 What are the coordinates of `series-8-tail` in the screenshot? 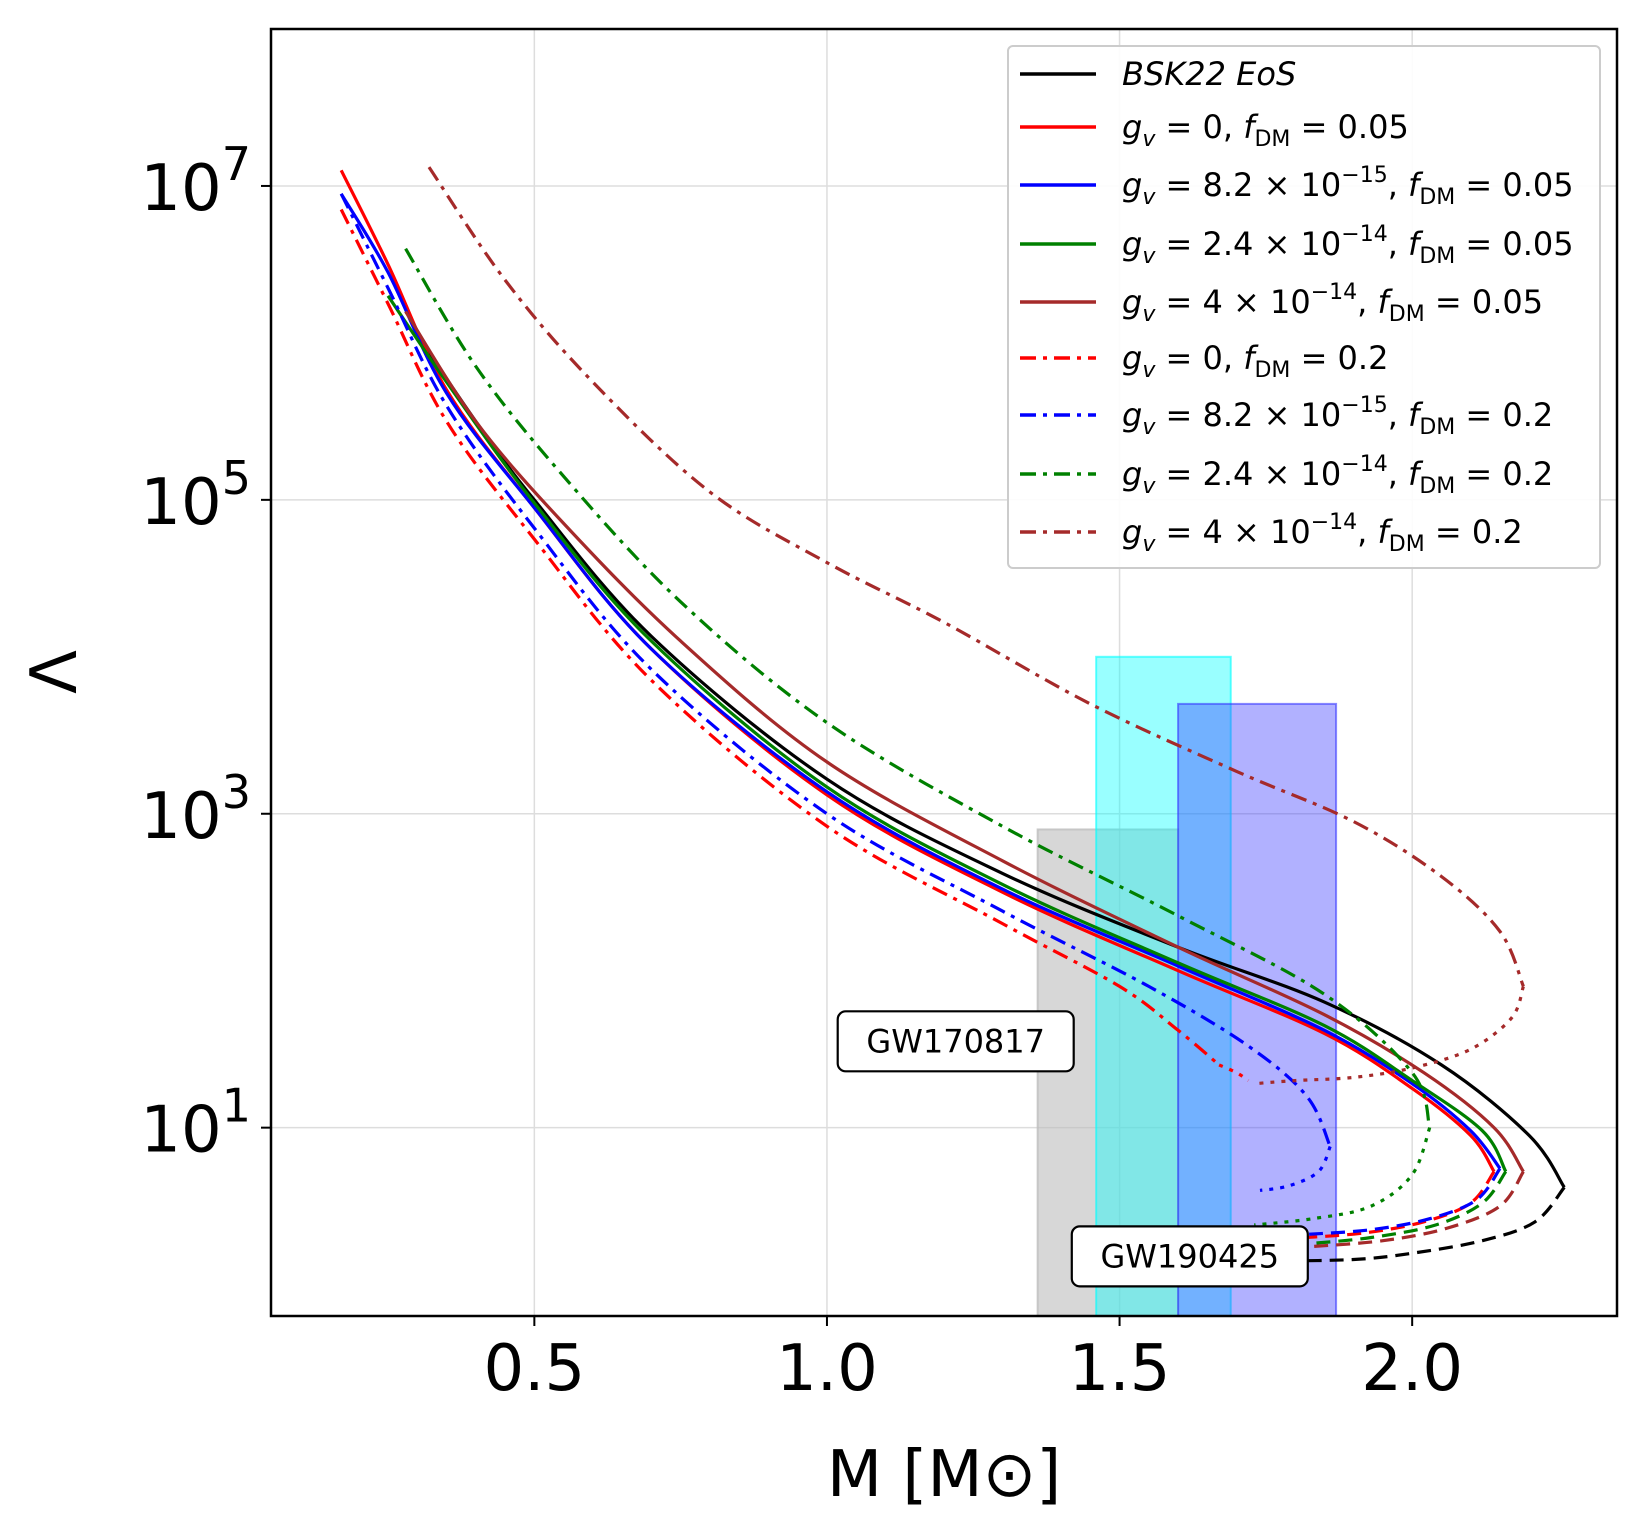 It's located at (1389, 1035).